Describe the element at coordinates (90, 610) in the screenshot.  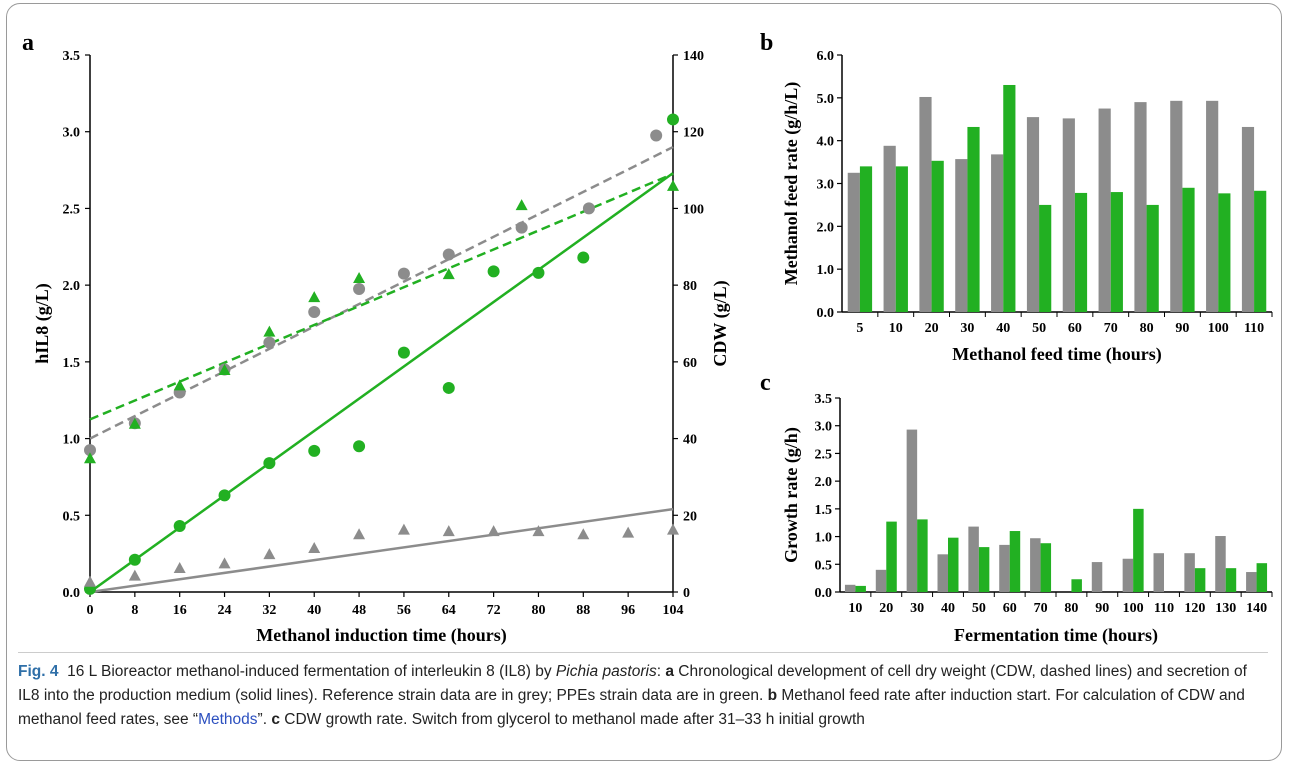
I see `panel-a-x-tick-label: 0` at that location.